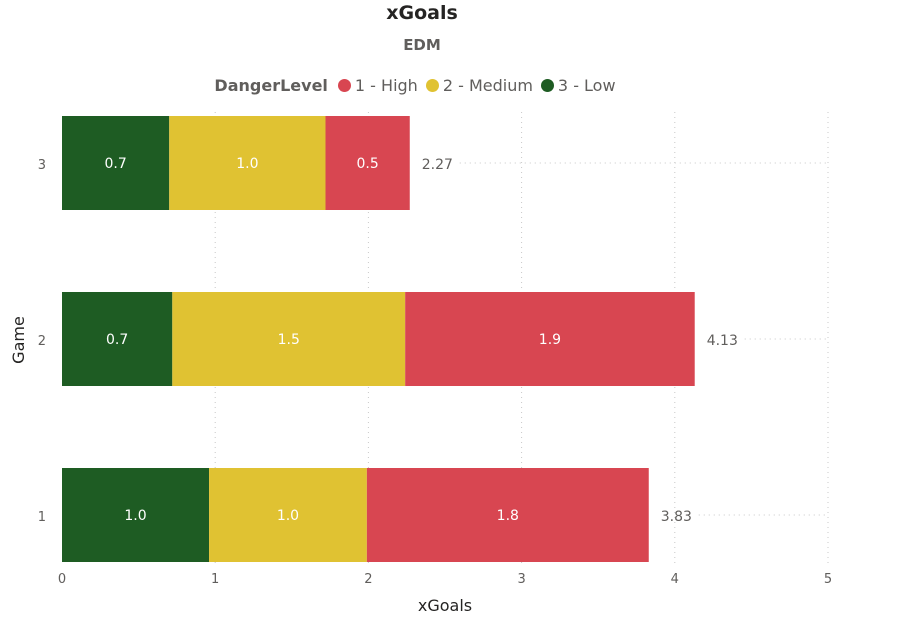 Image resolution: width=914 pixels, height=630 pixels. I want to click on data-label: 1.5, so click(289, 340).